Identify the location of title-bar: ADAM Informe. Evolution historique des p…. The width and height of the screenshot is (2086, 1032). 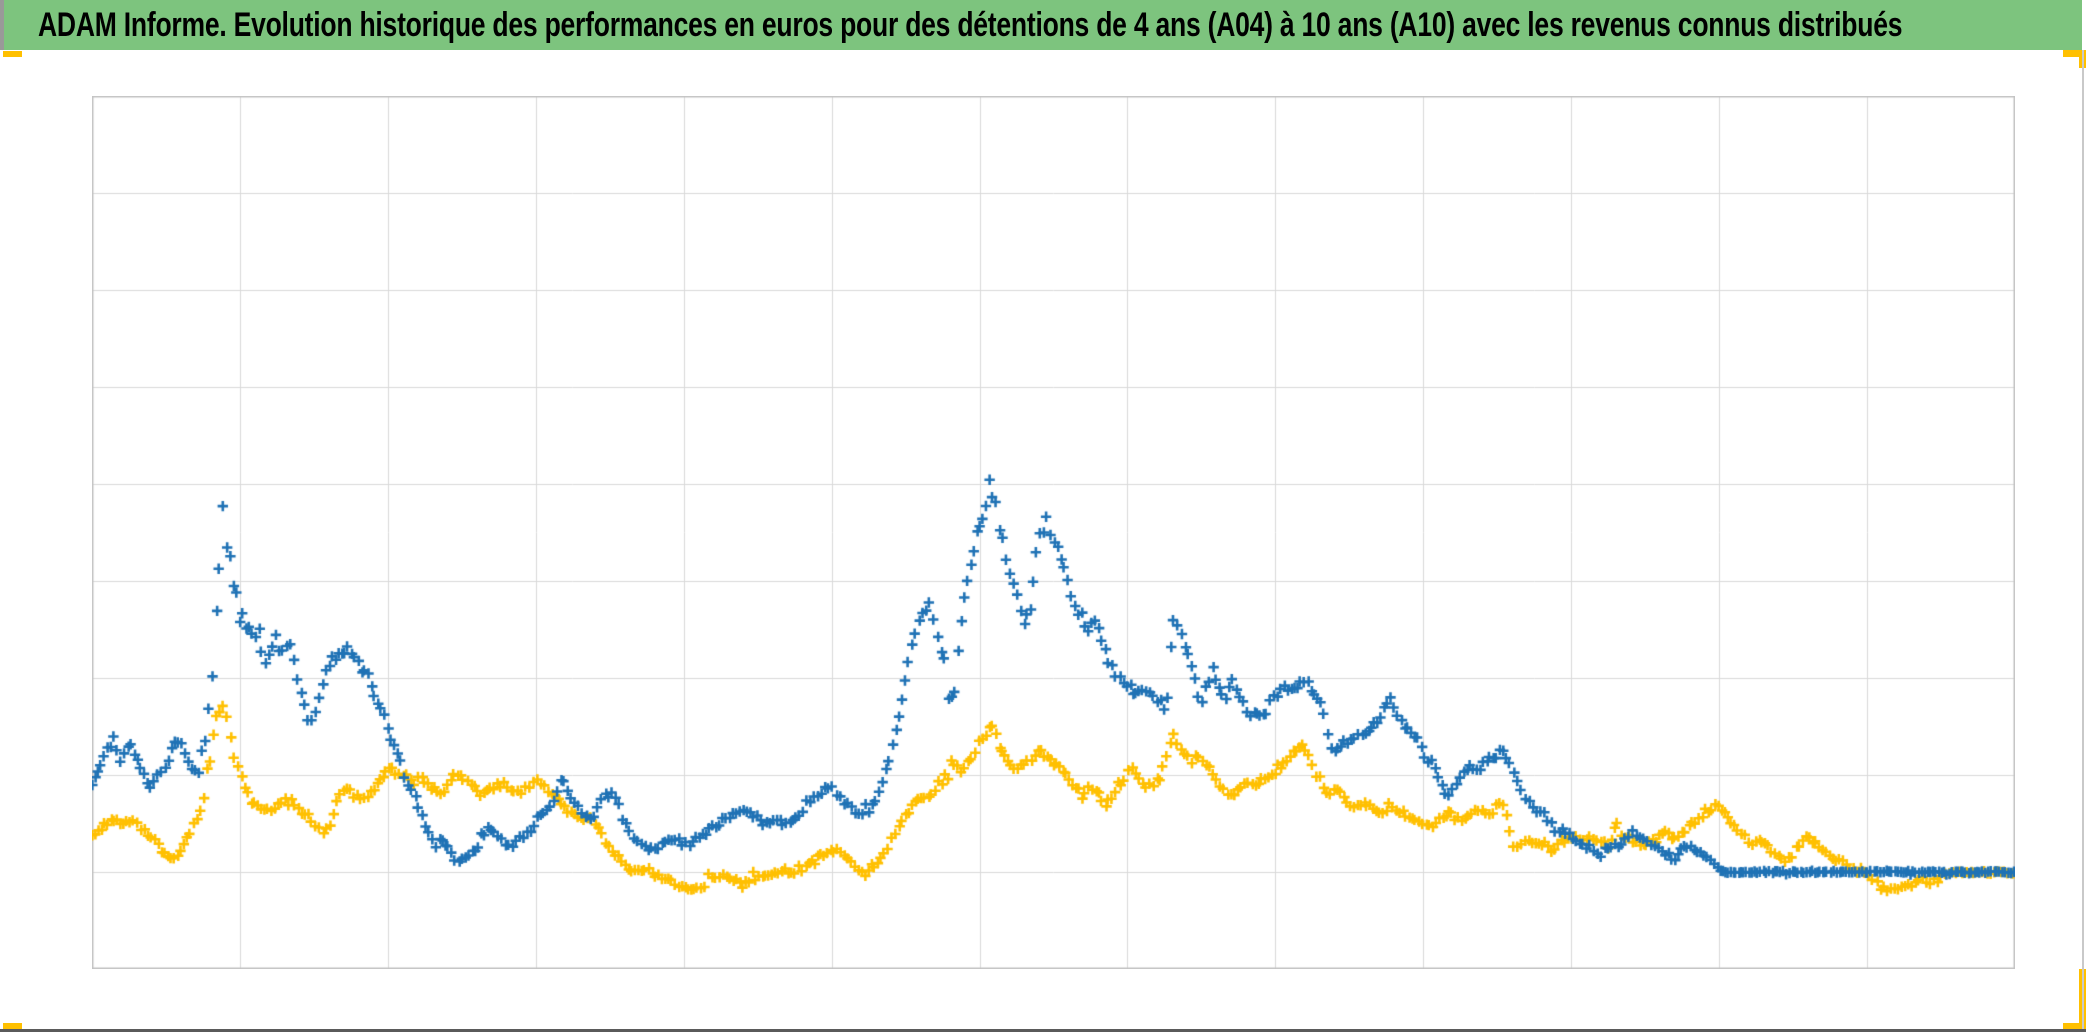
(1043, 25).